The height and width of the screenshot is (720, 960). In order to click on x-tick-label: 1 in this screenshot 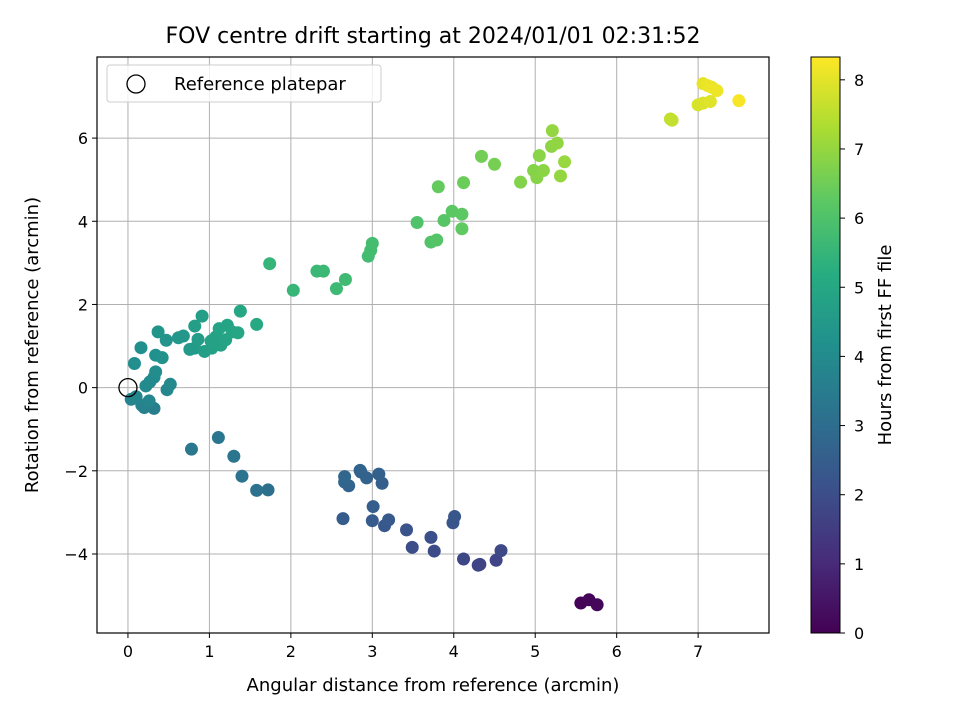, I will do `click(209, 651)`.